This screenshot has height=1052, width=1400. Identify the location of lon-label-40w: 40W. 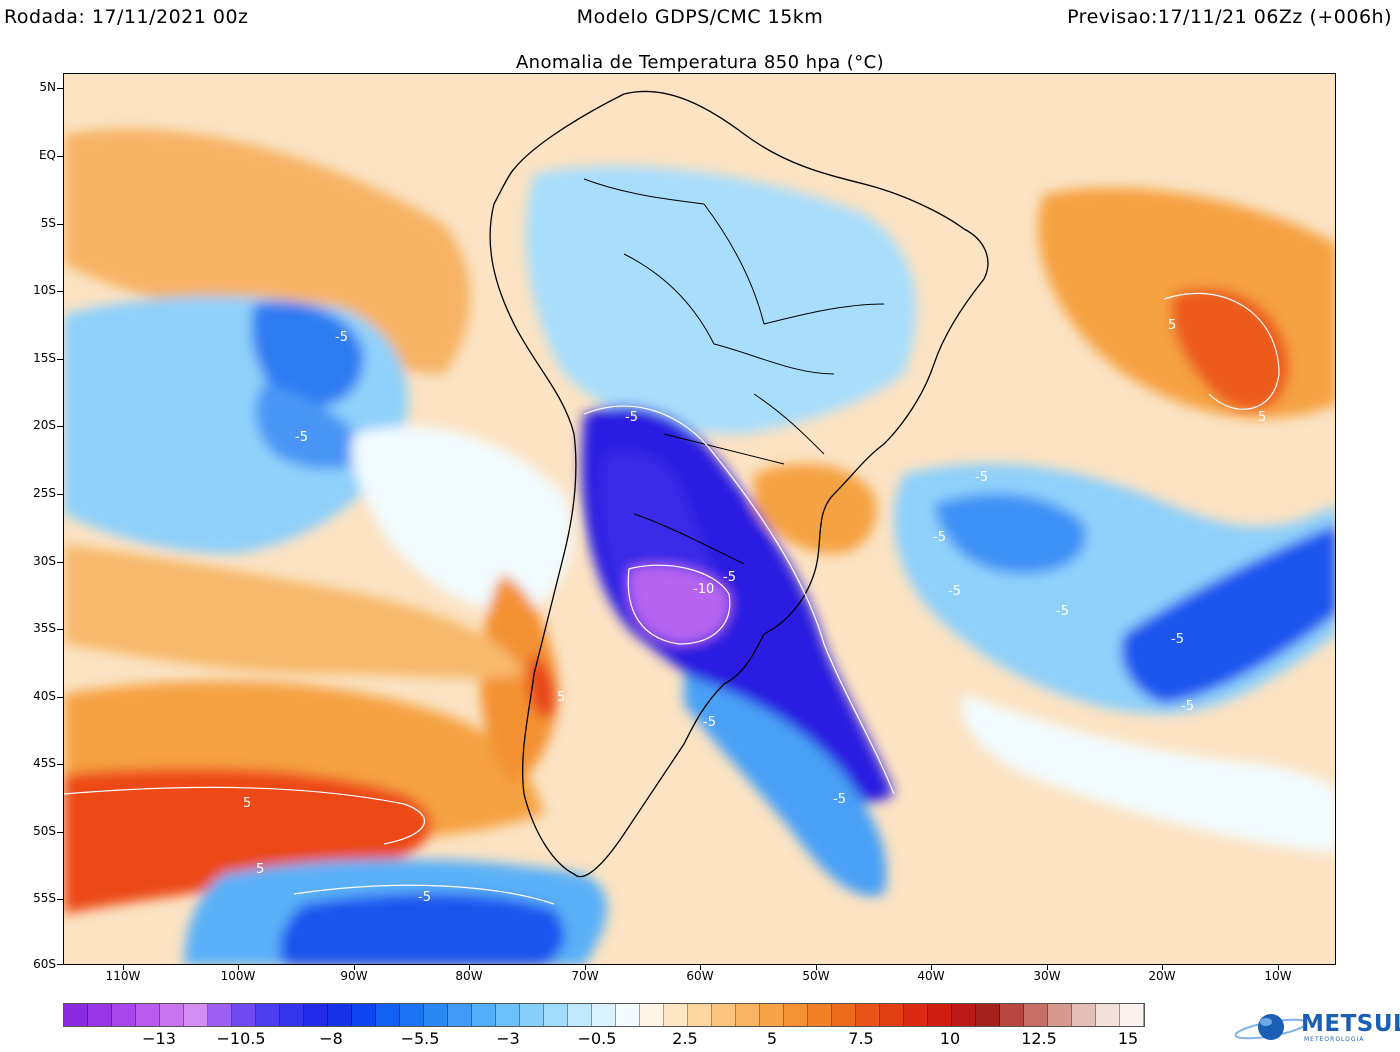
(931, 976).